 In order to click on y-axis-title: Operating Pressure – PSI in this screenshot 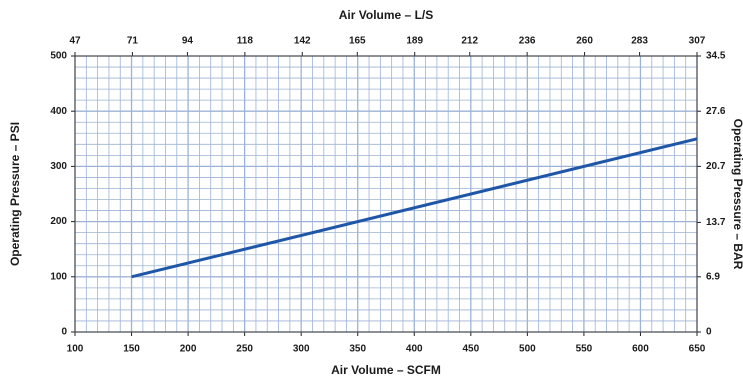, I will do `click(15, 194)`.